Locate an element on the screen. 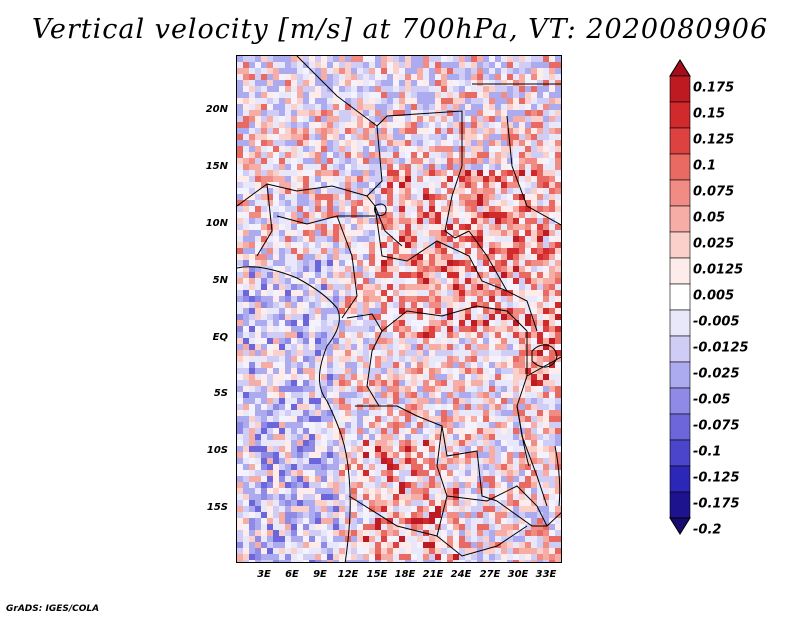  lon-label: 12E is located at coordinates (348, 574).